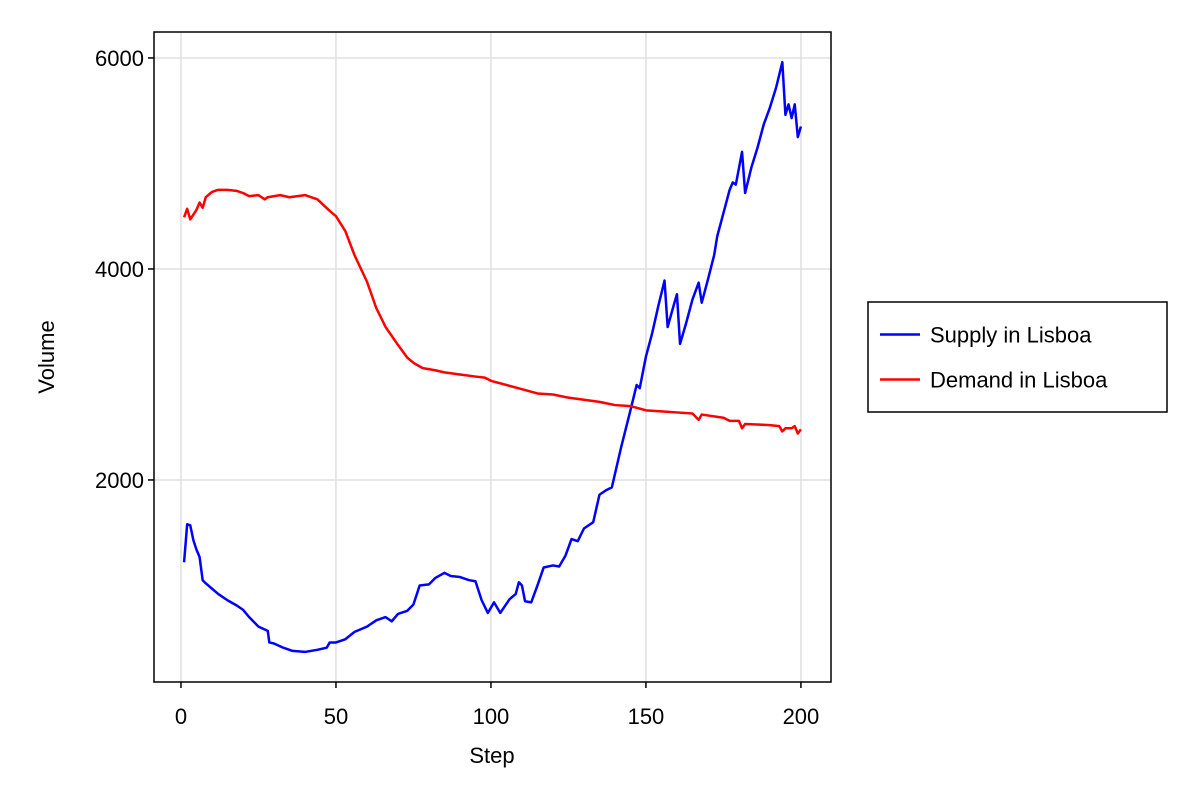 The height and width of the screenshot is (805, 1200). What do you see at coordinates (336, 716) in the screenshot?
I see `x-tick-label: 50` at bounding box center [336, 716].